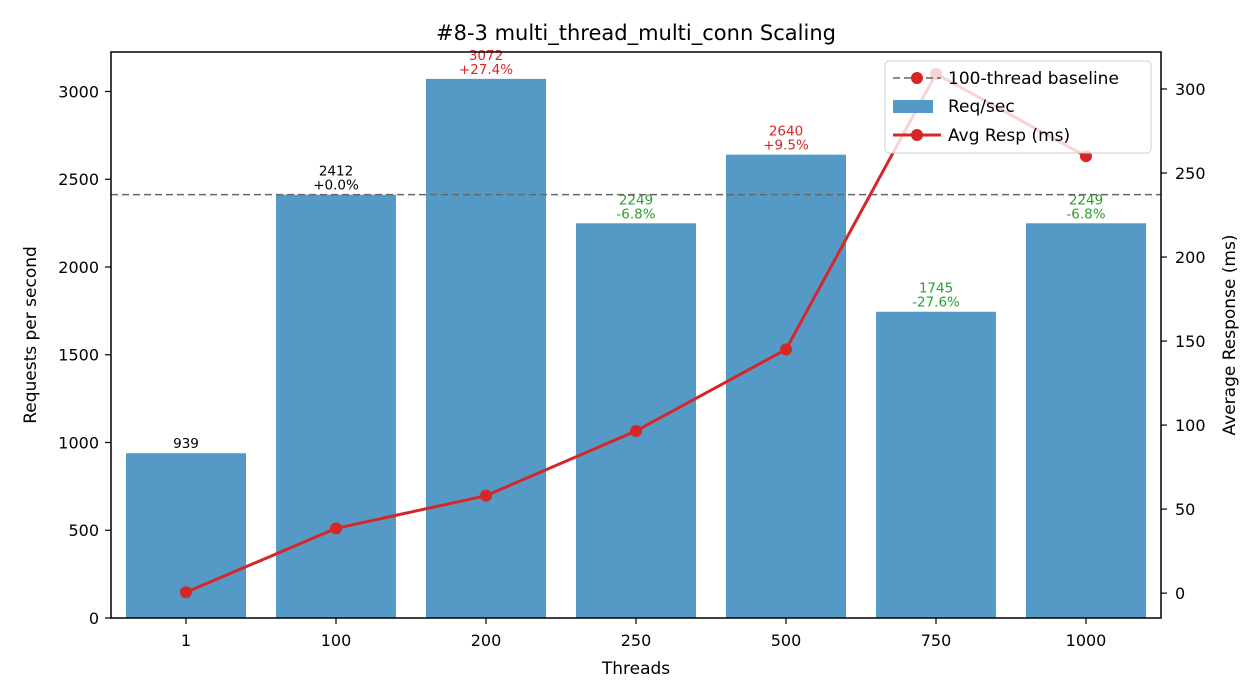 The width and height of the screenshot is (1260, 700). What do you see at coordinates (94, 618) in the screenshot?
I see `y-tick-label: 0` at bounding box center [94, 618].